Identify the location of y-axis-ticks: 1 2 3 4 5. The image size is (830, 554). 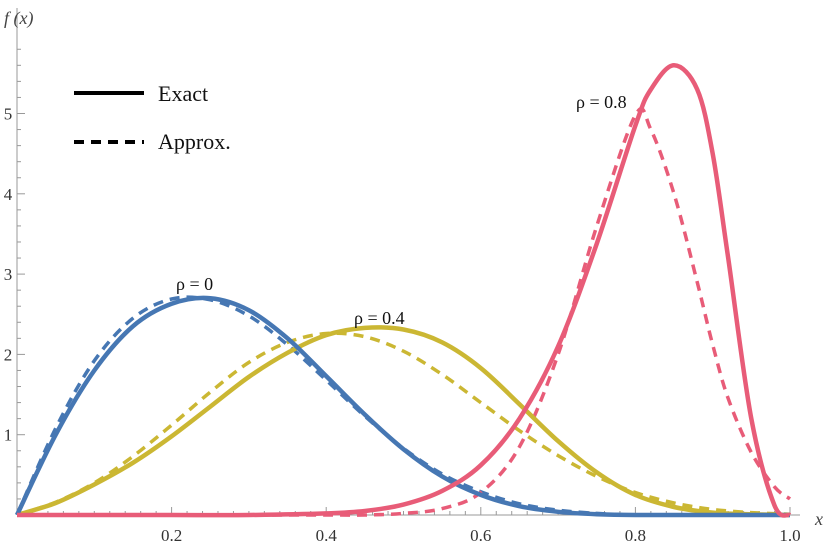
(14, 274).